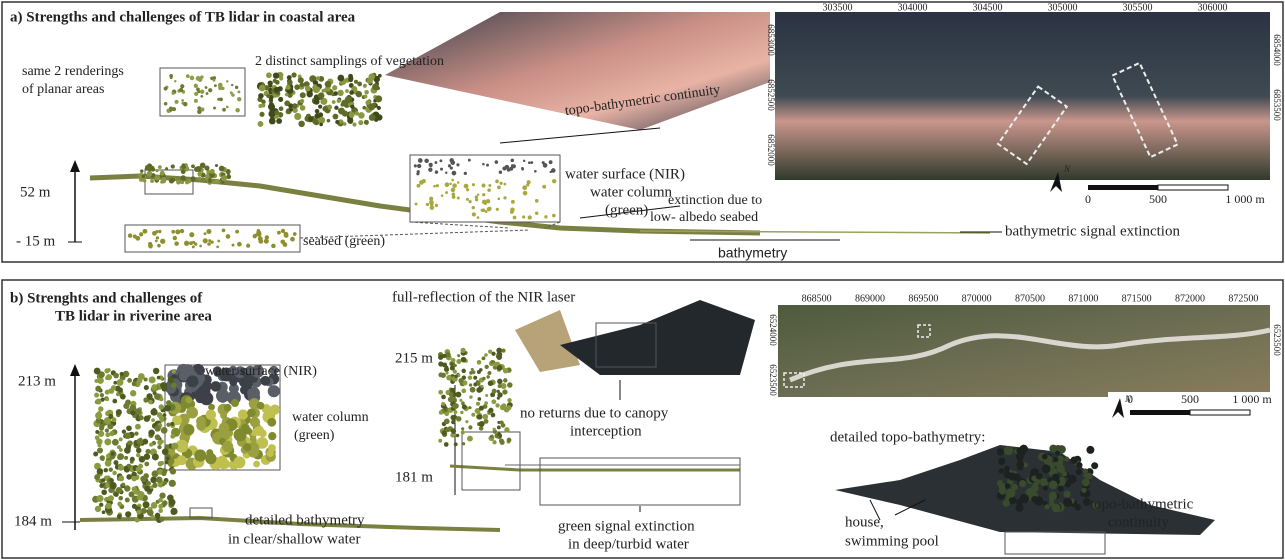  Describe the element at coordinates (33, 521) in the screenshot. I see `label: 184 m` at that location.